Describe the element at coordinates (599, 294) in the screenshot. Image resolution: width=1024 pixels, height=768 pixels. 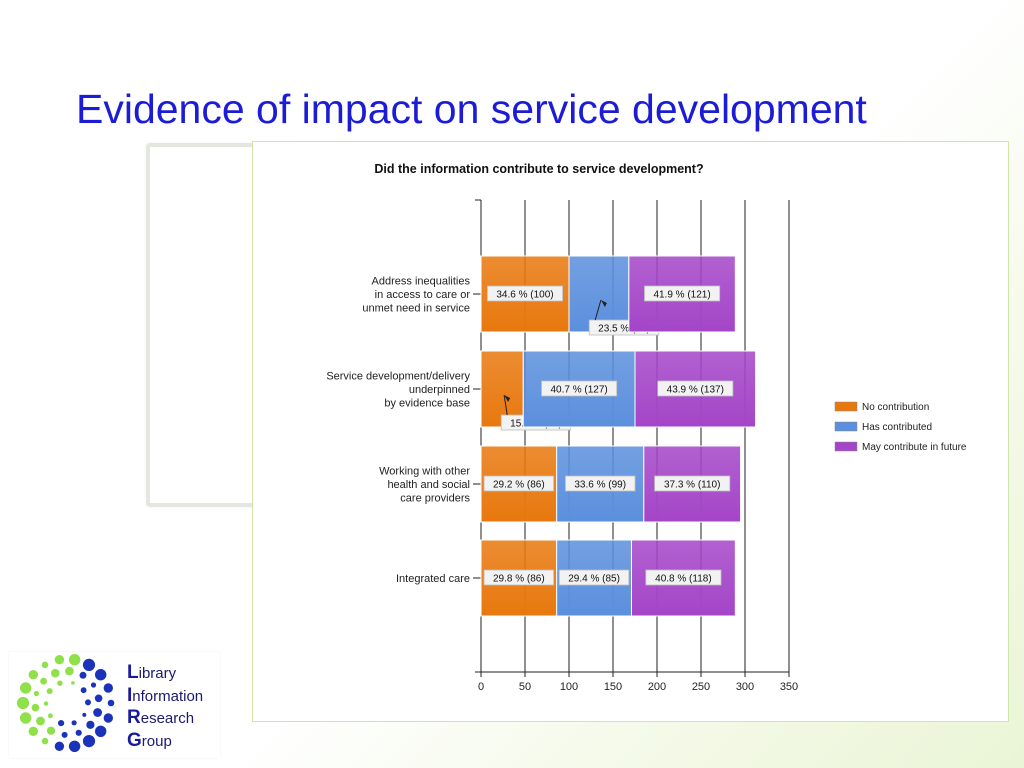
I see `bar-has-contributed` at that location.